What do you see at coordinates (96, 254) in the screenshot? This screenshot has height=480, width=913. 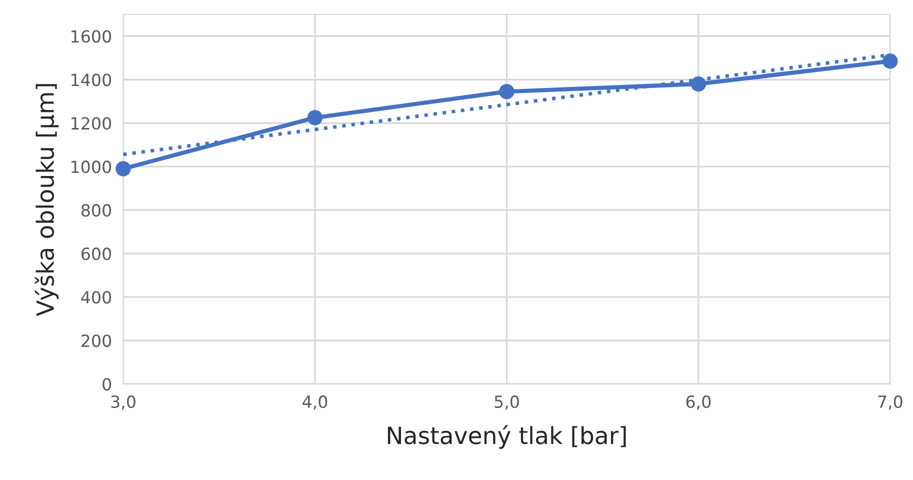 I see `y-tick-label: 600` at bounding box center [96, 254].